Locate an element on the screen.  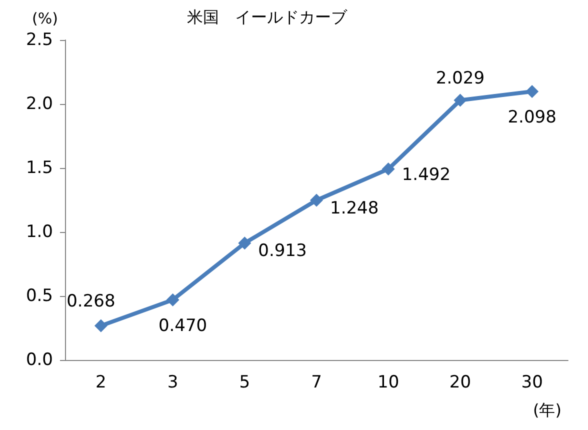
x-tick-label: 20 is located at coordinates (460, 382).